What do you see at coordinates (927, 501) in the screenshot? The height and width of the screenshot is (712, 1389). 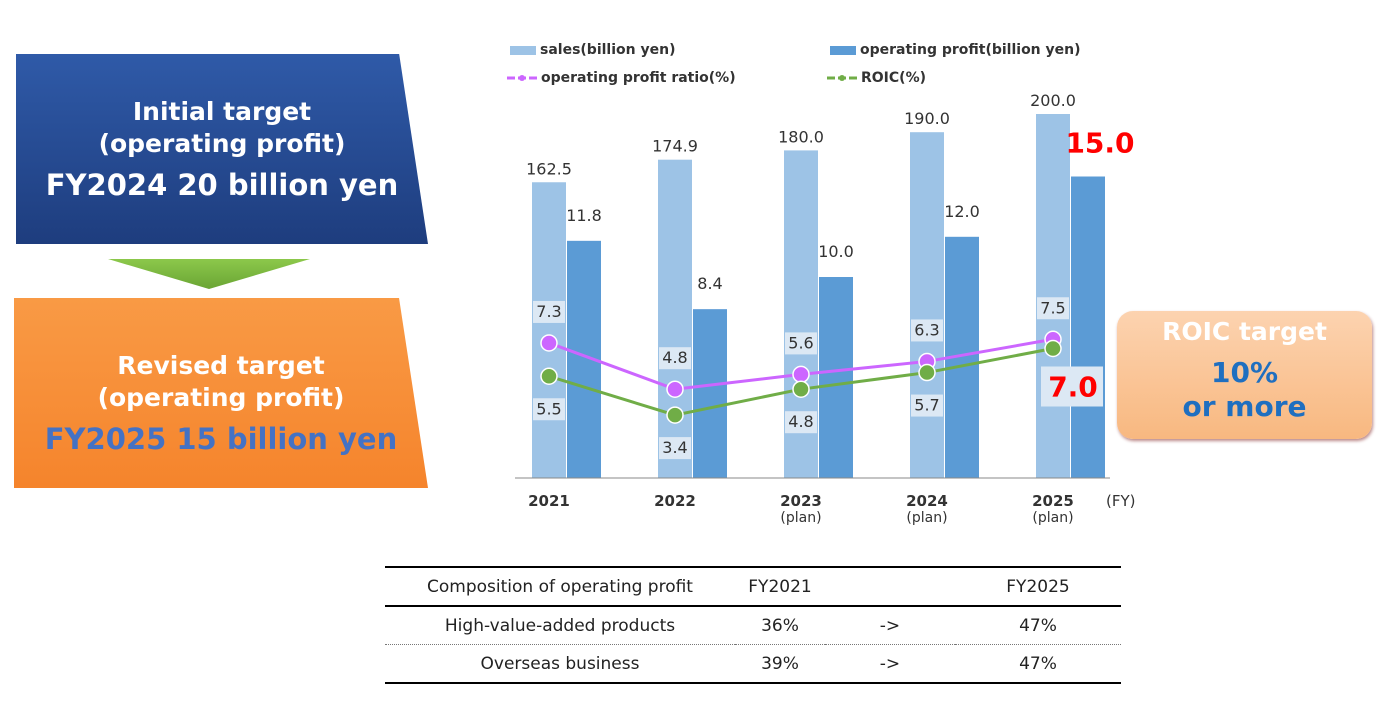 I see `x-tick-label: 2024` at bounding box center [927, 501].